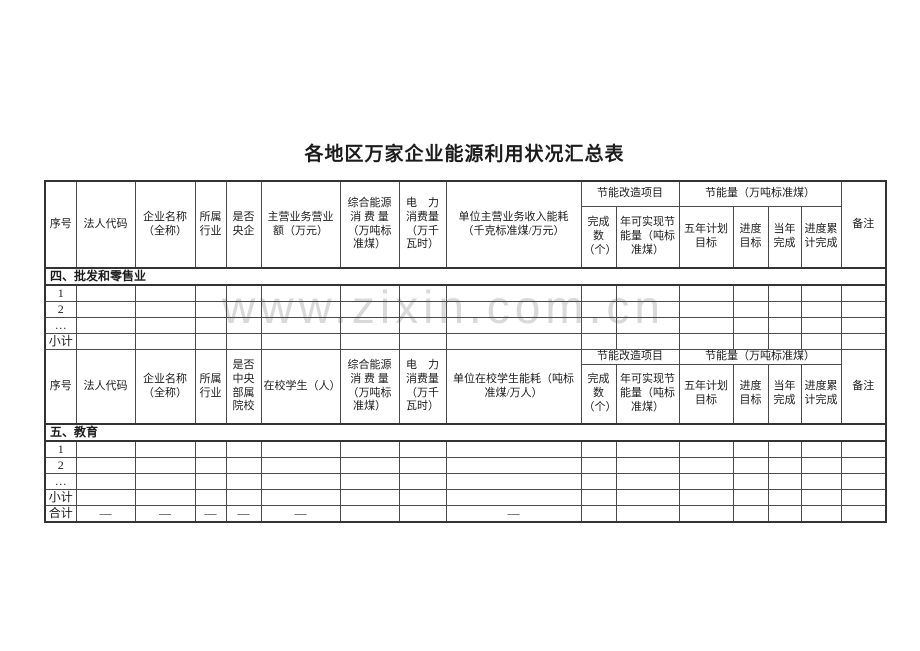  Describe the element at coordinates (369, 224) in the screenshot. I see `col-header-energy-consumption: 综合能源消 费 量（万吨标准煤）` at that location.